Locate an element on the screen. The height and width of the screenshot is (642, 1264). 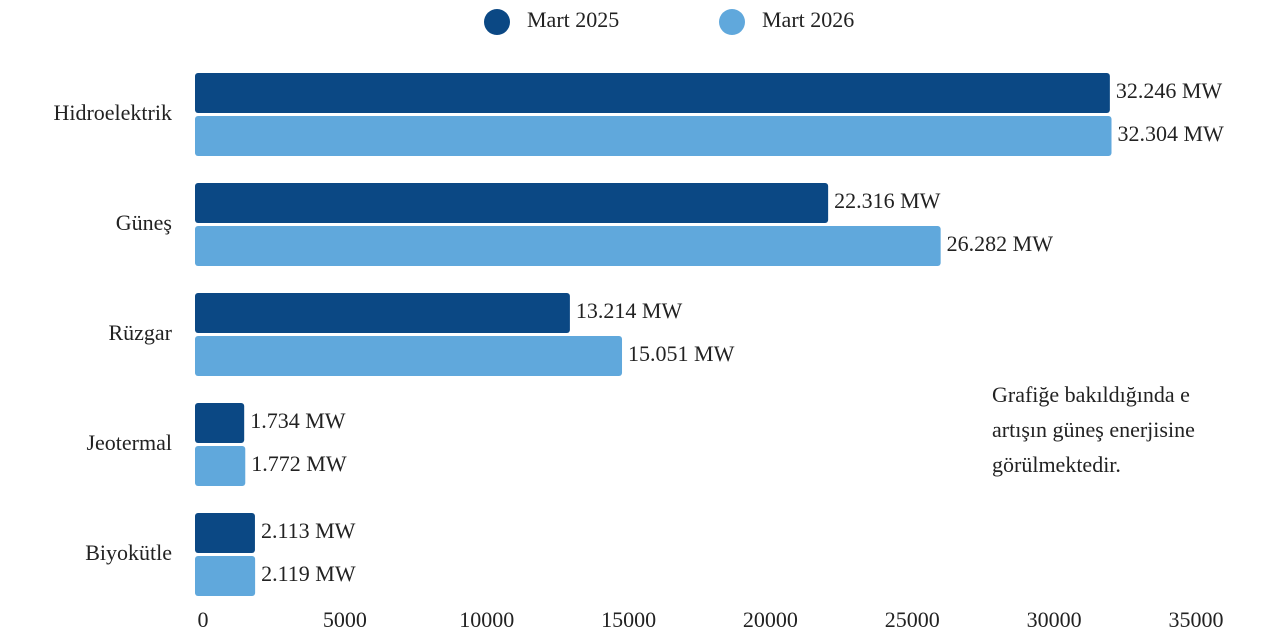
annotation: Grafiğe bakıldığında e is located at coordinates (1091, 394).